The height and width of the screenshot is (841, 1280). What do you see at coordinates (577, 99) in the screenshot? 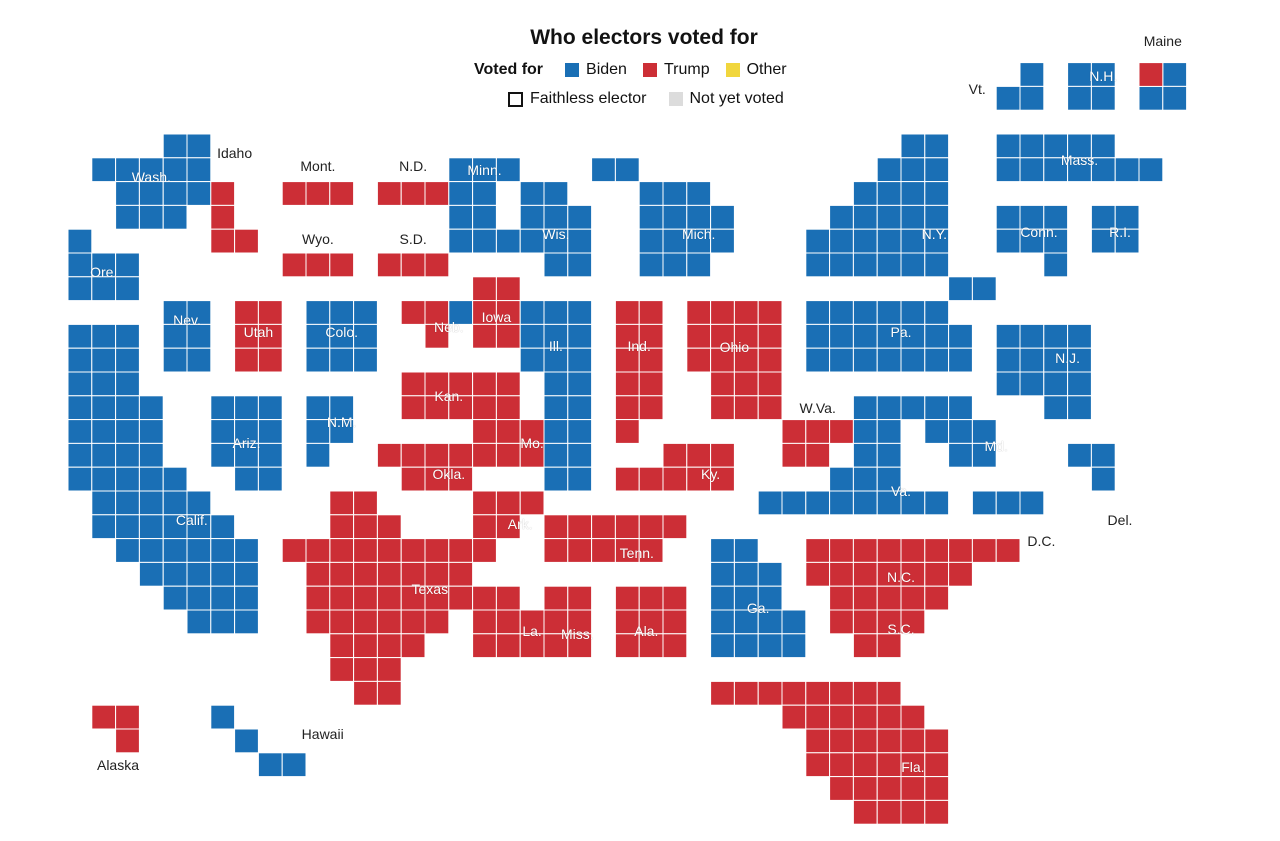
I see `legend-item-faithless: Faithless elector` at bounding box center [577, 99].